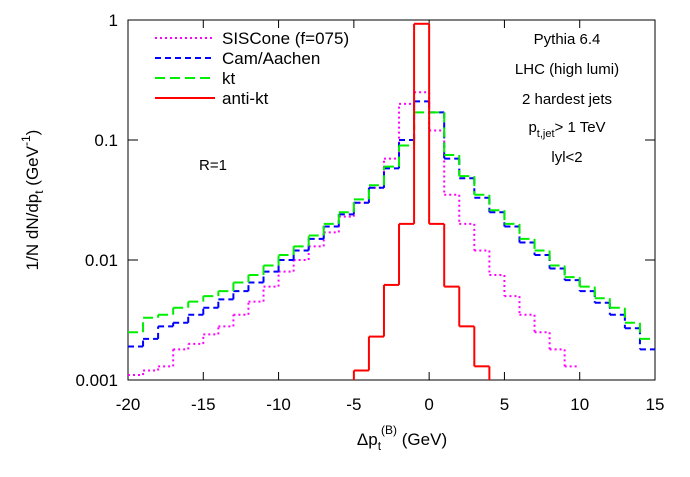  I want to click on y-axis-label: 1/N dN/dpt (GeV-1), so click(32, 200).